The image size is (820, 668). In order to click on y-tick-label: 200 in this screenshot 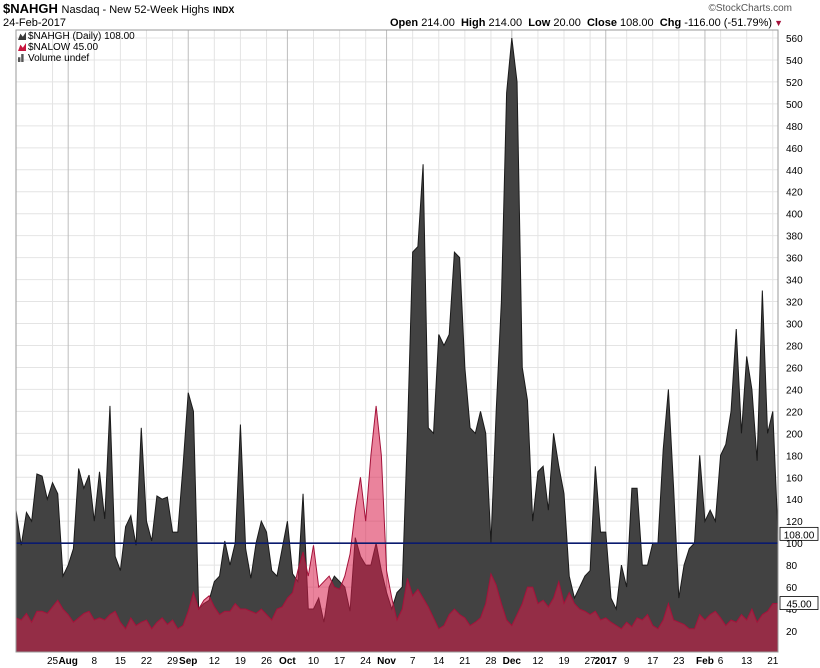, I will do `click(794, 434)`.